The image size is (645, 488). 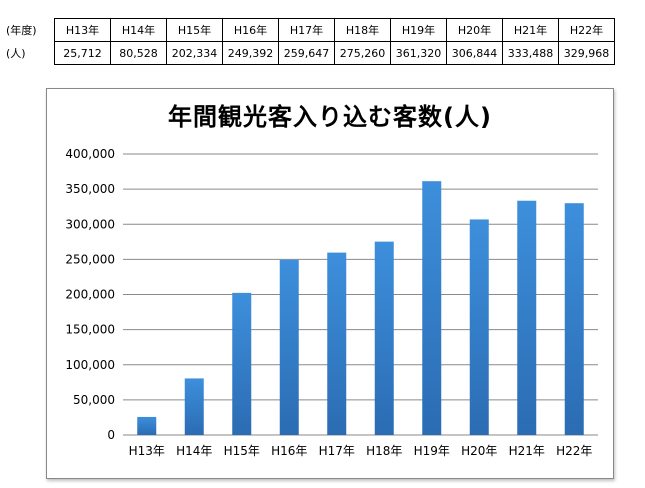 I want to click on x-tick-label: H14年, so click(x=194, y=451).